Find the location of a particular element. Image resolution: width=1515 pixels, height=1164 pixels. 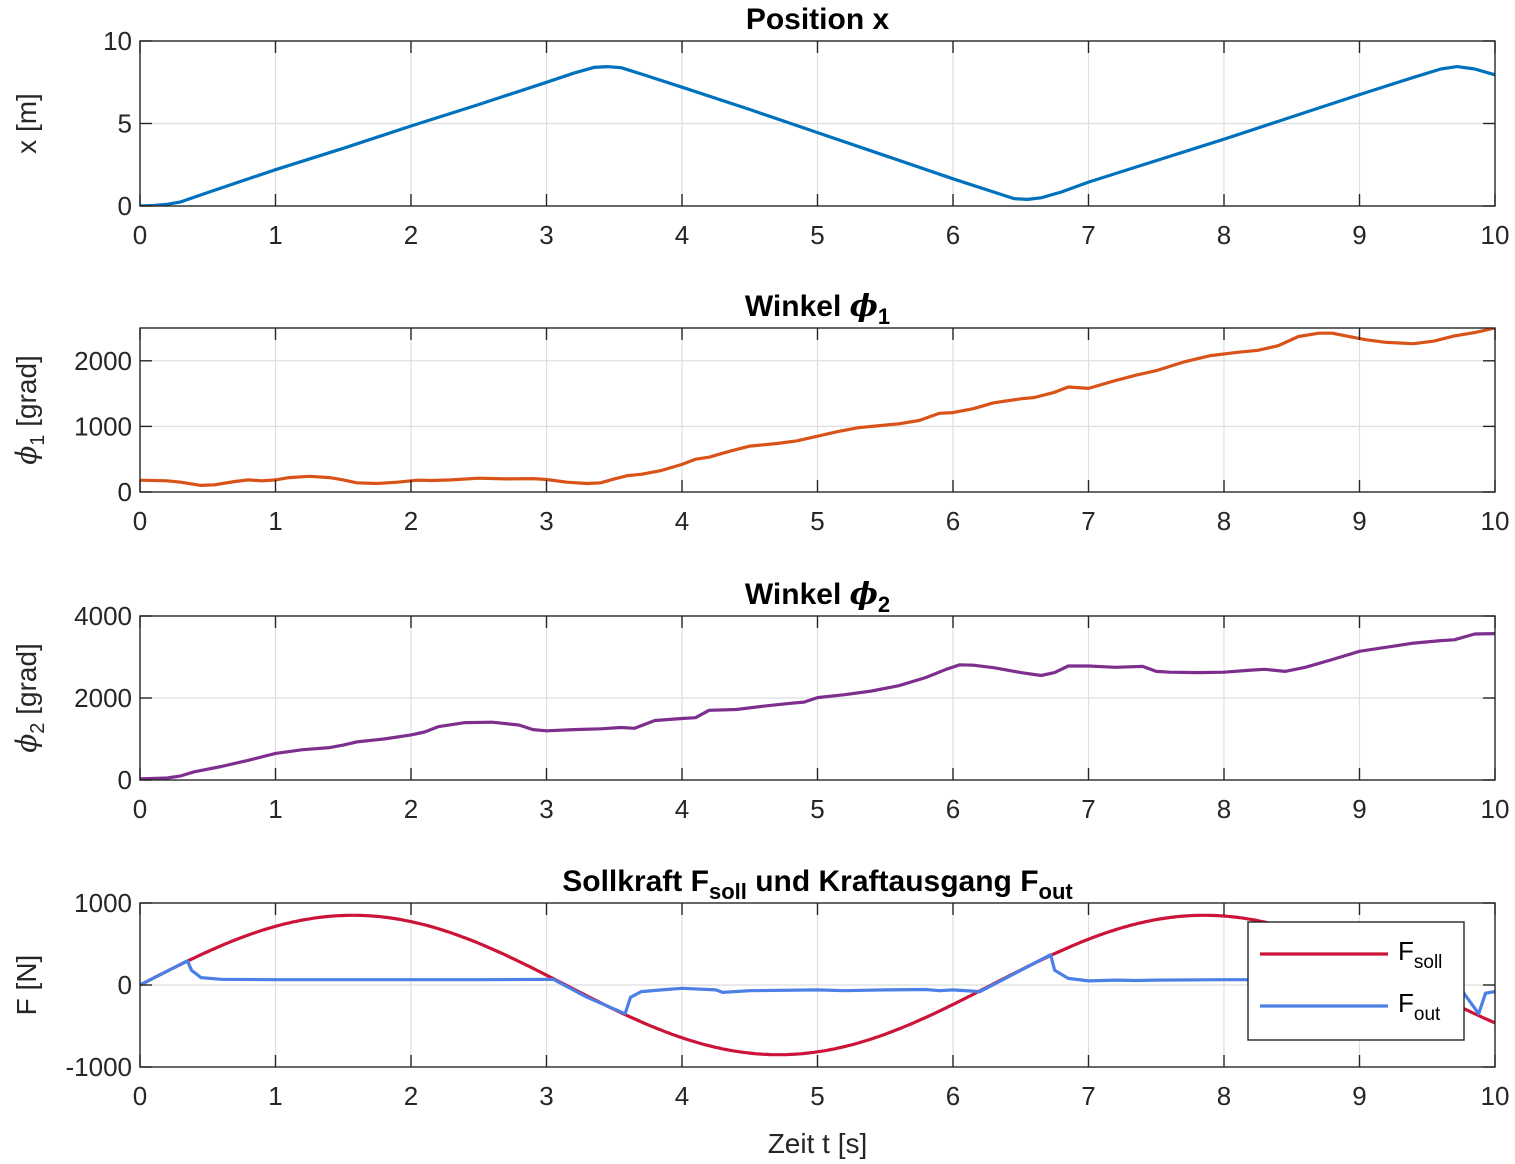

legend: Fsoll Fout is located at coordinates (1356, 981).